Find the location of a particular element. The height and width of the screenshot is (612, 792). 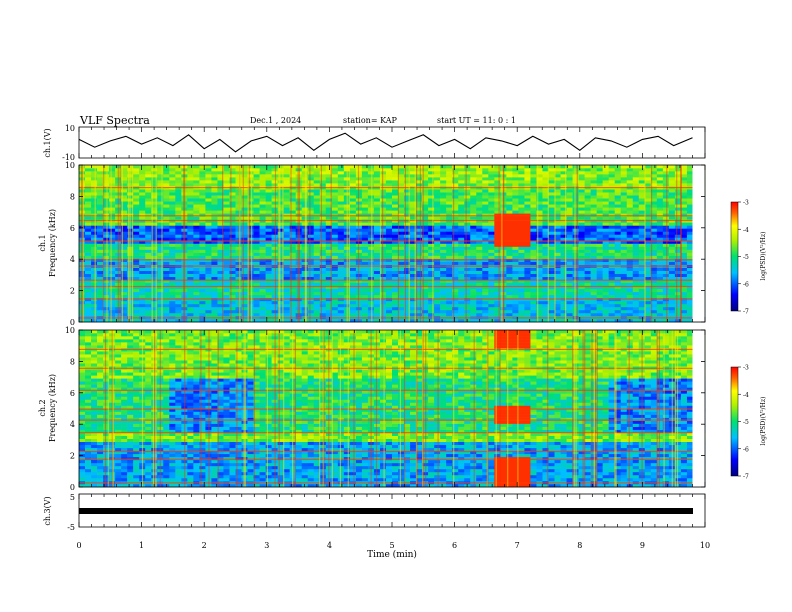

xtick-label: 2 is located at coordinates (204, 545).